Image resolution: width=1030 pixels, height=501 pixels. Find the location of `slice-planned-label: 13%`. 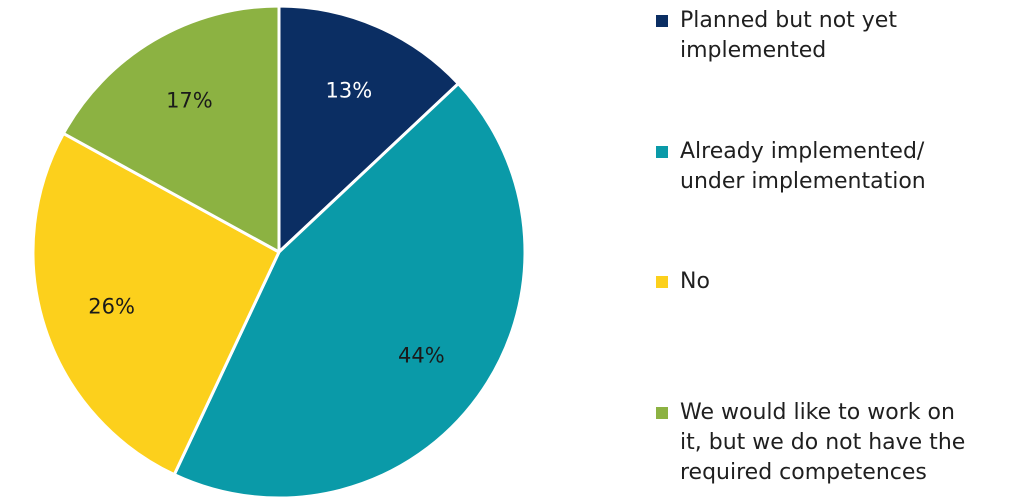

slice-planned-label: 13% is located at coordinates (349, 90).